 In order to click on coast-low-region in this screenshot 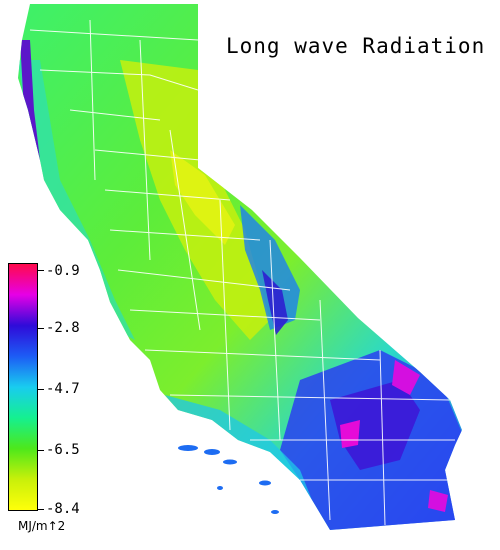, I will do `click(76, 200)`.